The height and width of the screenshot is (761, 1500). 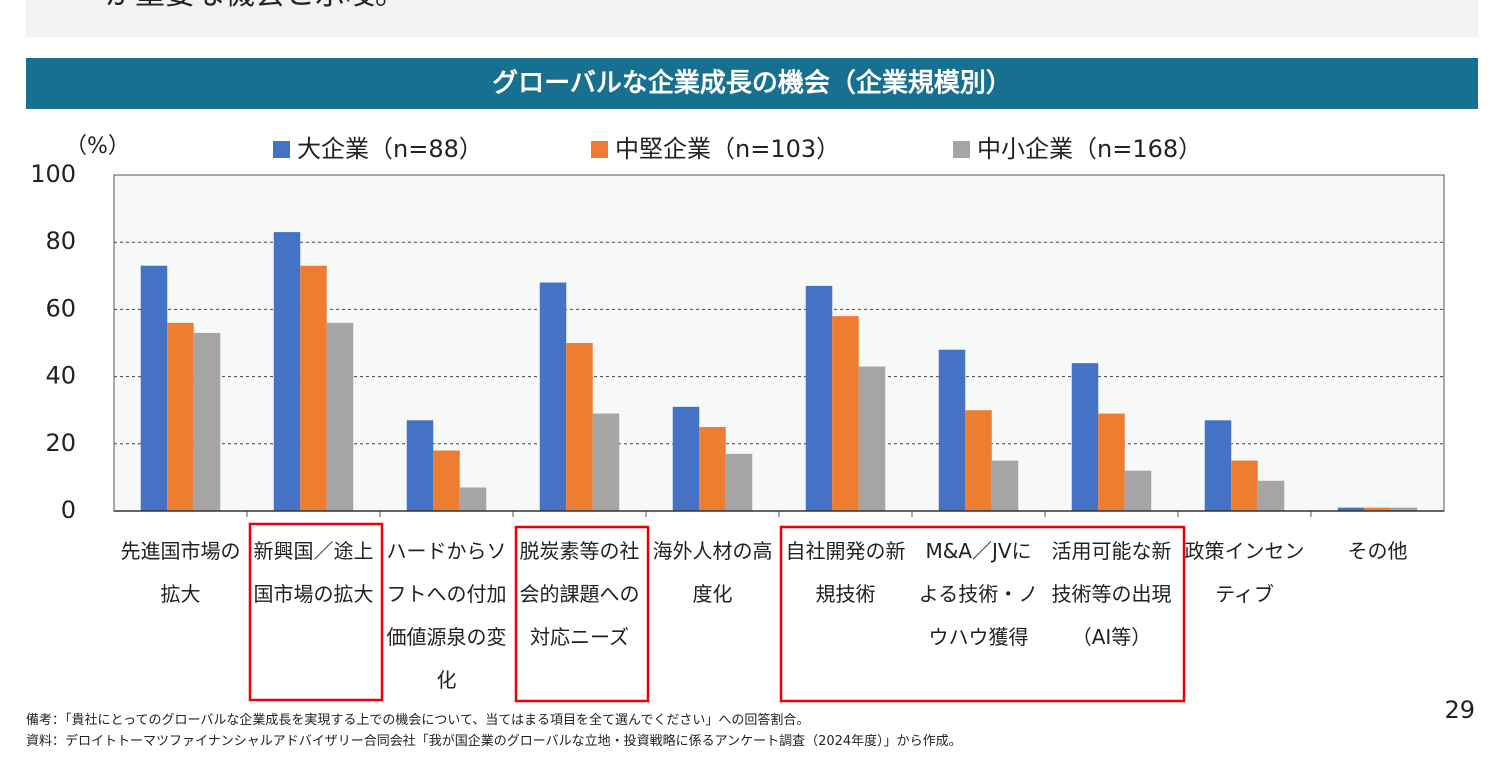 I want to click on x-tick-label: 脱炭素等の社会的課題への対応ニーズ, so click(x=579, y=594).